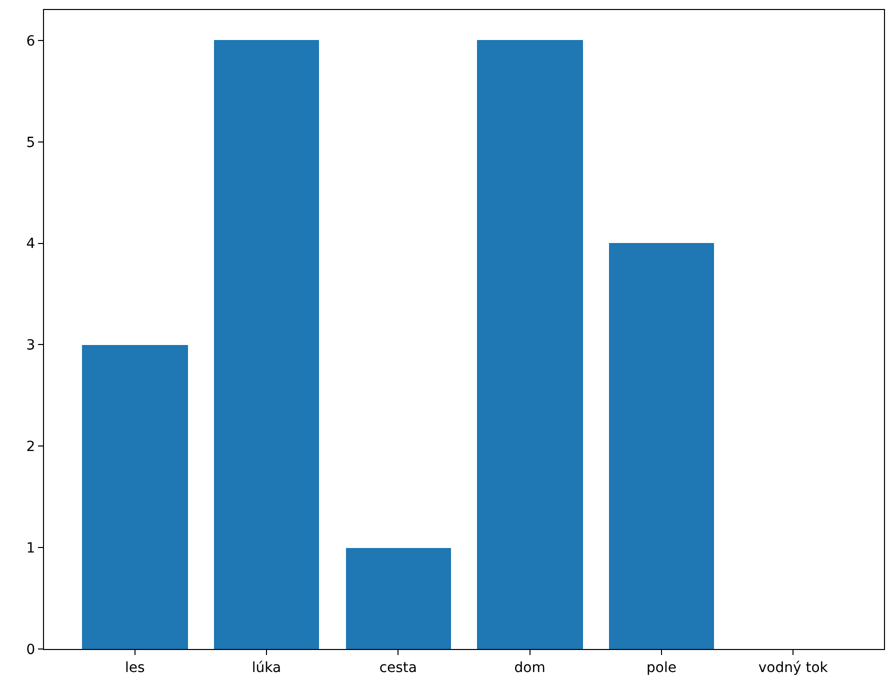 This screenshot has width=894, height=689. I want to click on x-tick-label: les, so click(134, 668).